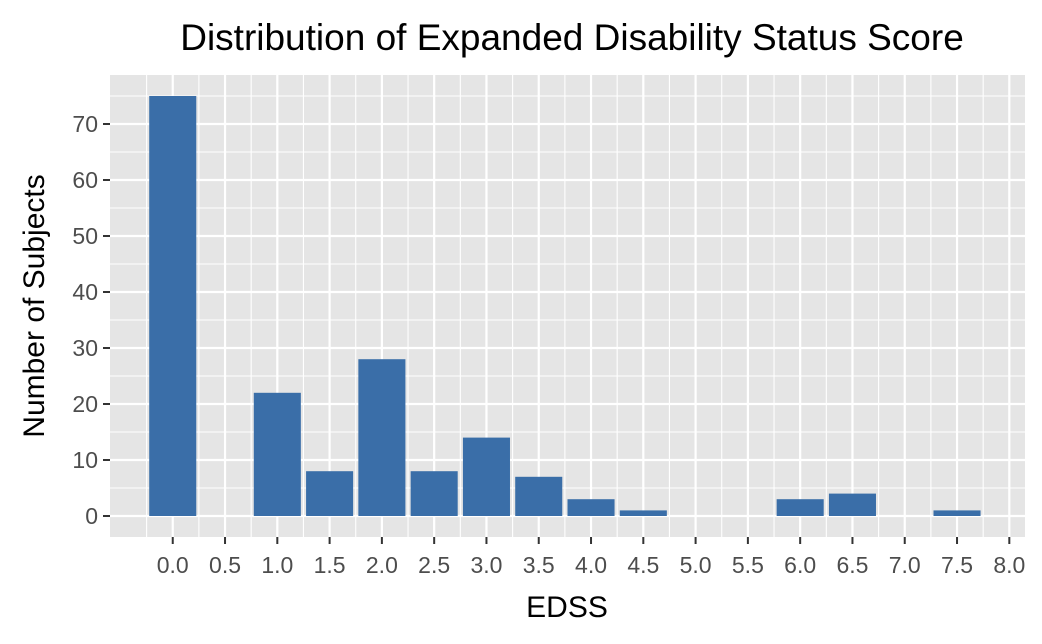 This screenshot has width=1042, height=644. What do you see at coordinates (957, 565) in the screenshot?
I see `x-tick-label: 7.5` at bounding box center [957, 565].